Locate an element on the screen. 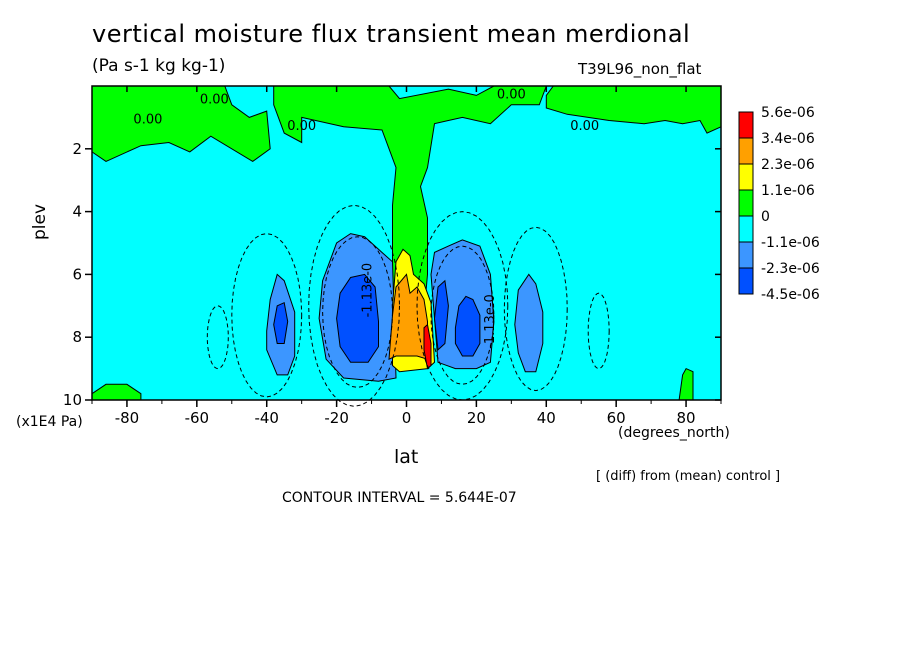  contour-neg-center-left-mid is located at coordinates (358, 312).